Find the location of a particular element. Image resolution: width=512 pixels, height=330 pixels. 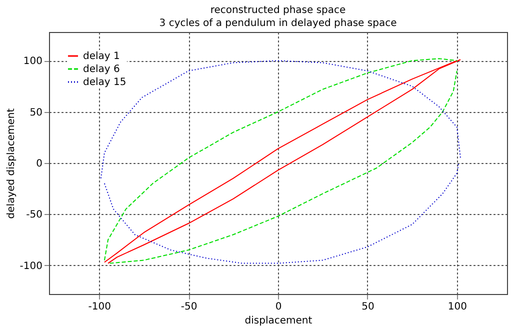

y-tick-label: -100 is located at coordinates (31, 266).